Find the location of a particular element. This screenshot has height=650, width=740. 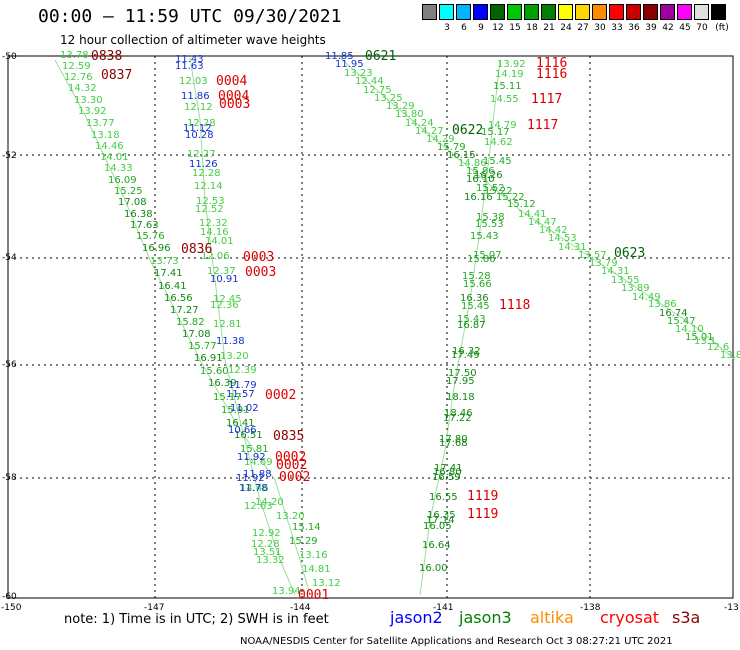

swh-value: 14.01 is located at coordinates (114, 157).